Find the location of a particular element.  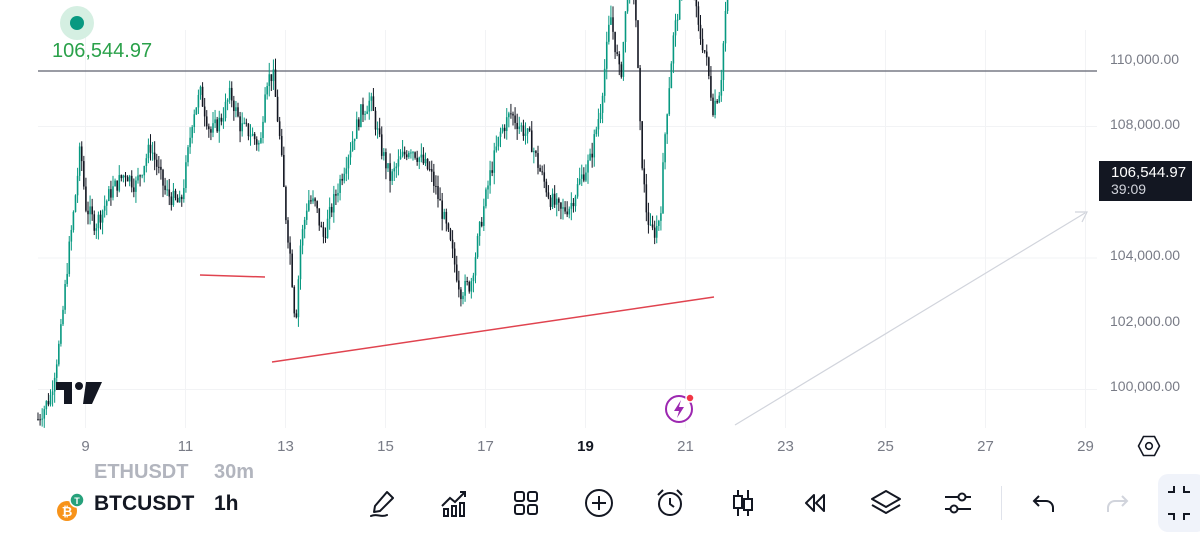

symbol-name: BTCUSDT is located at coordinates (144, 503).